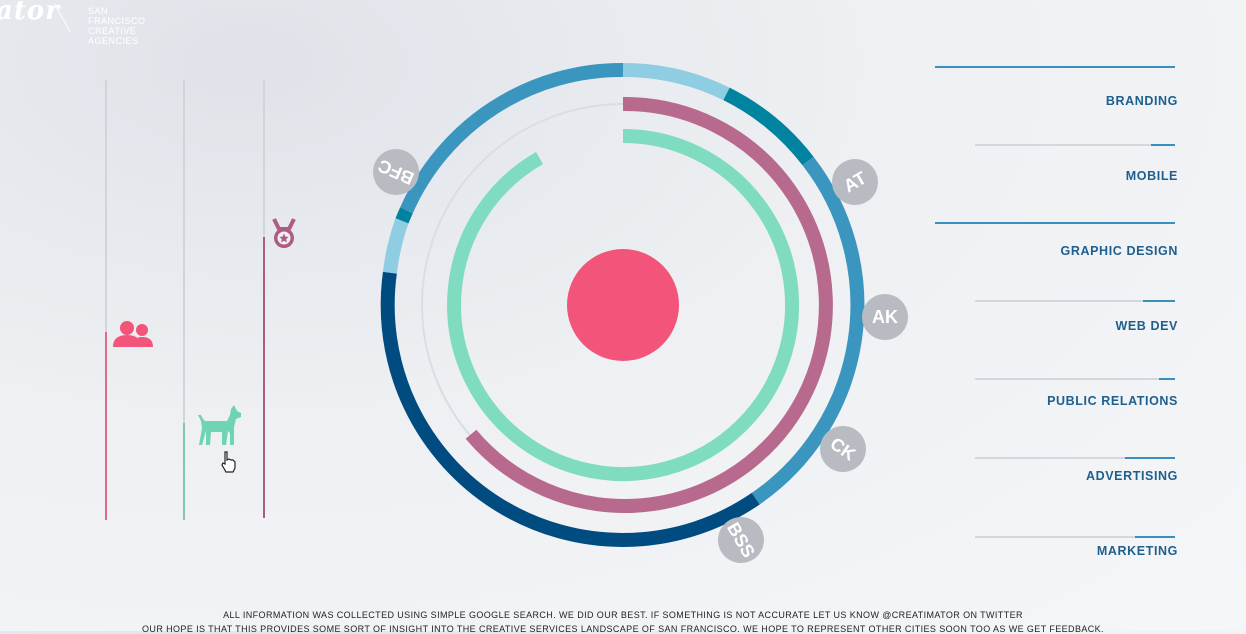  I want to click on medal-icon, so click(284, 234).